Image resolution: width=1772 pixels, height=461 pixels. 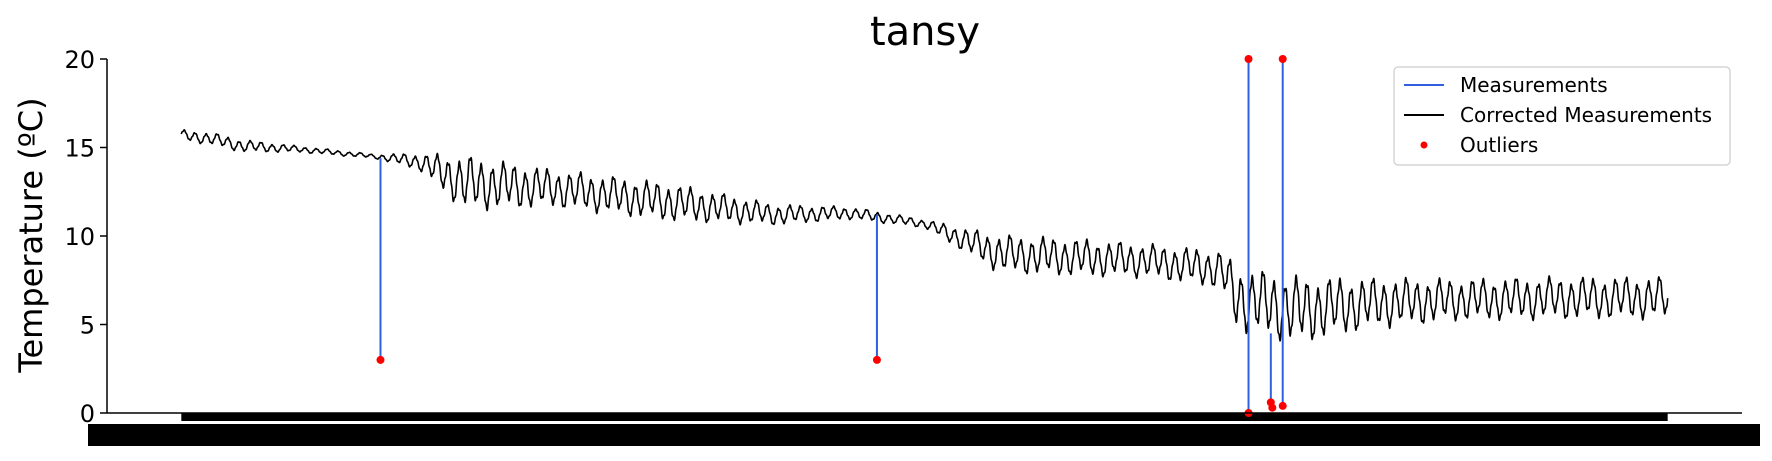 What do you see at coordinates (924, 417) in the screenshot?
I see `x-tick-band` at bounding box center [924, 417].